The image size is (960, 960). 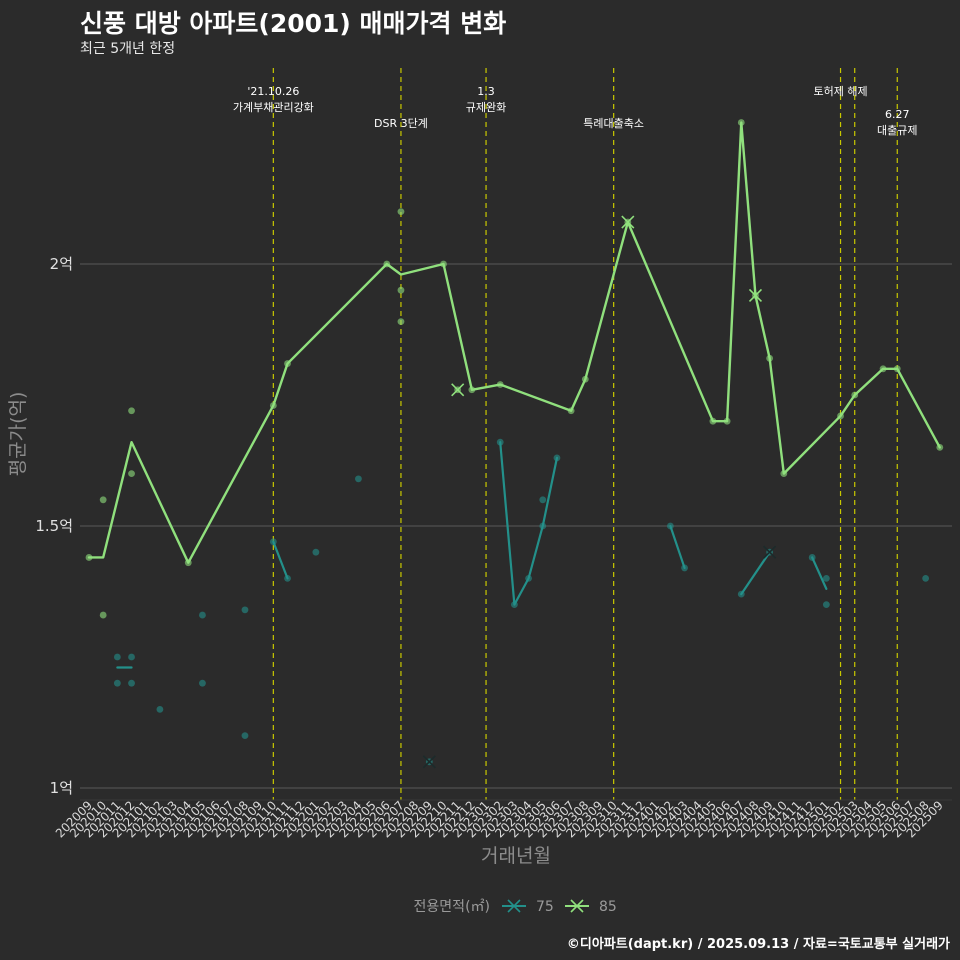 What do you see at coordinates (486, 91) in the screenshot?
I see `event-label: 1.3` at bounding box center [486, 91].